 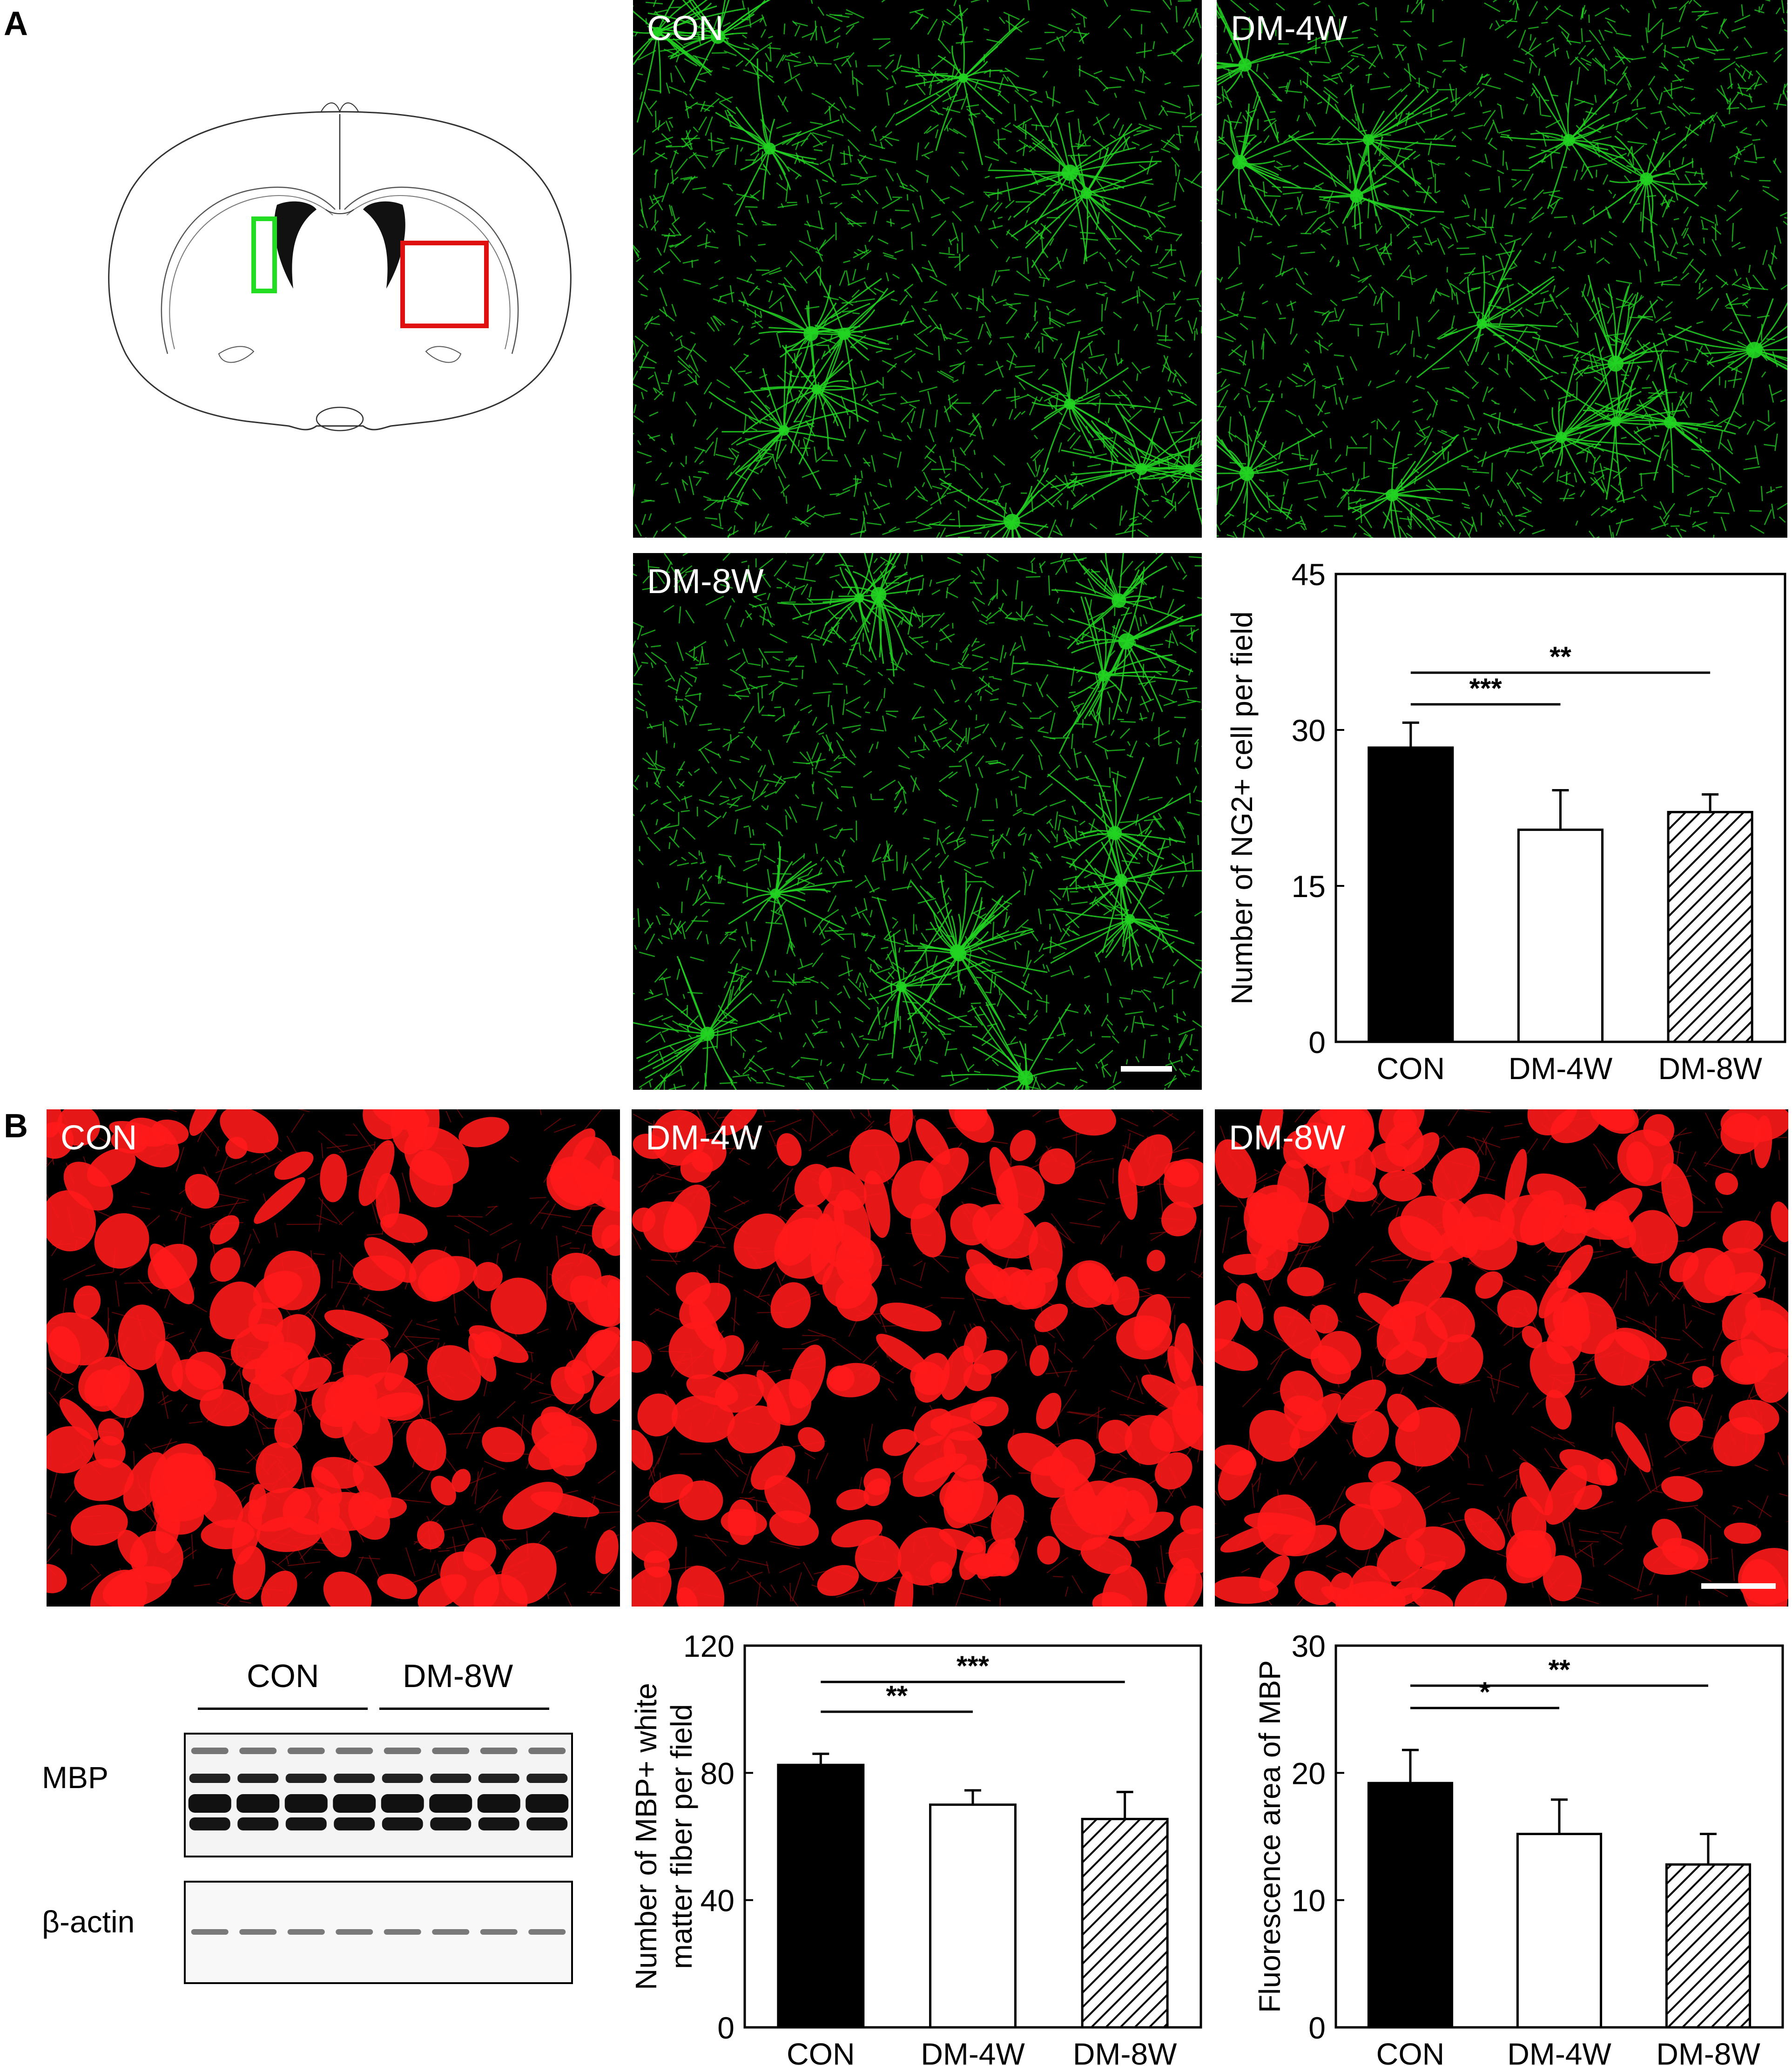 I want to click on mbp-image-dm8w: DM-8W, so click(x=1501, y=1358).